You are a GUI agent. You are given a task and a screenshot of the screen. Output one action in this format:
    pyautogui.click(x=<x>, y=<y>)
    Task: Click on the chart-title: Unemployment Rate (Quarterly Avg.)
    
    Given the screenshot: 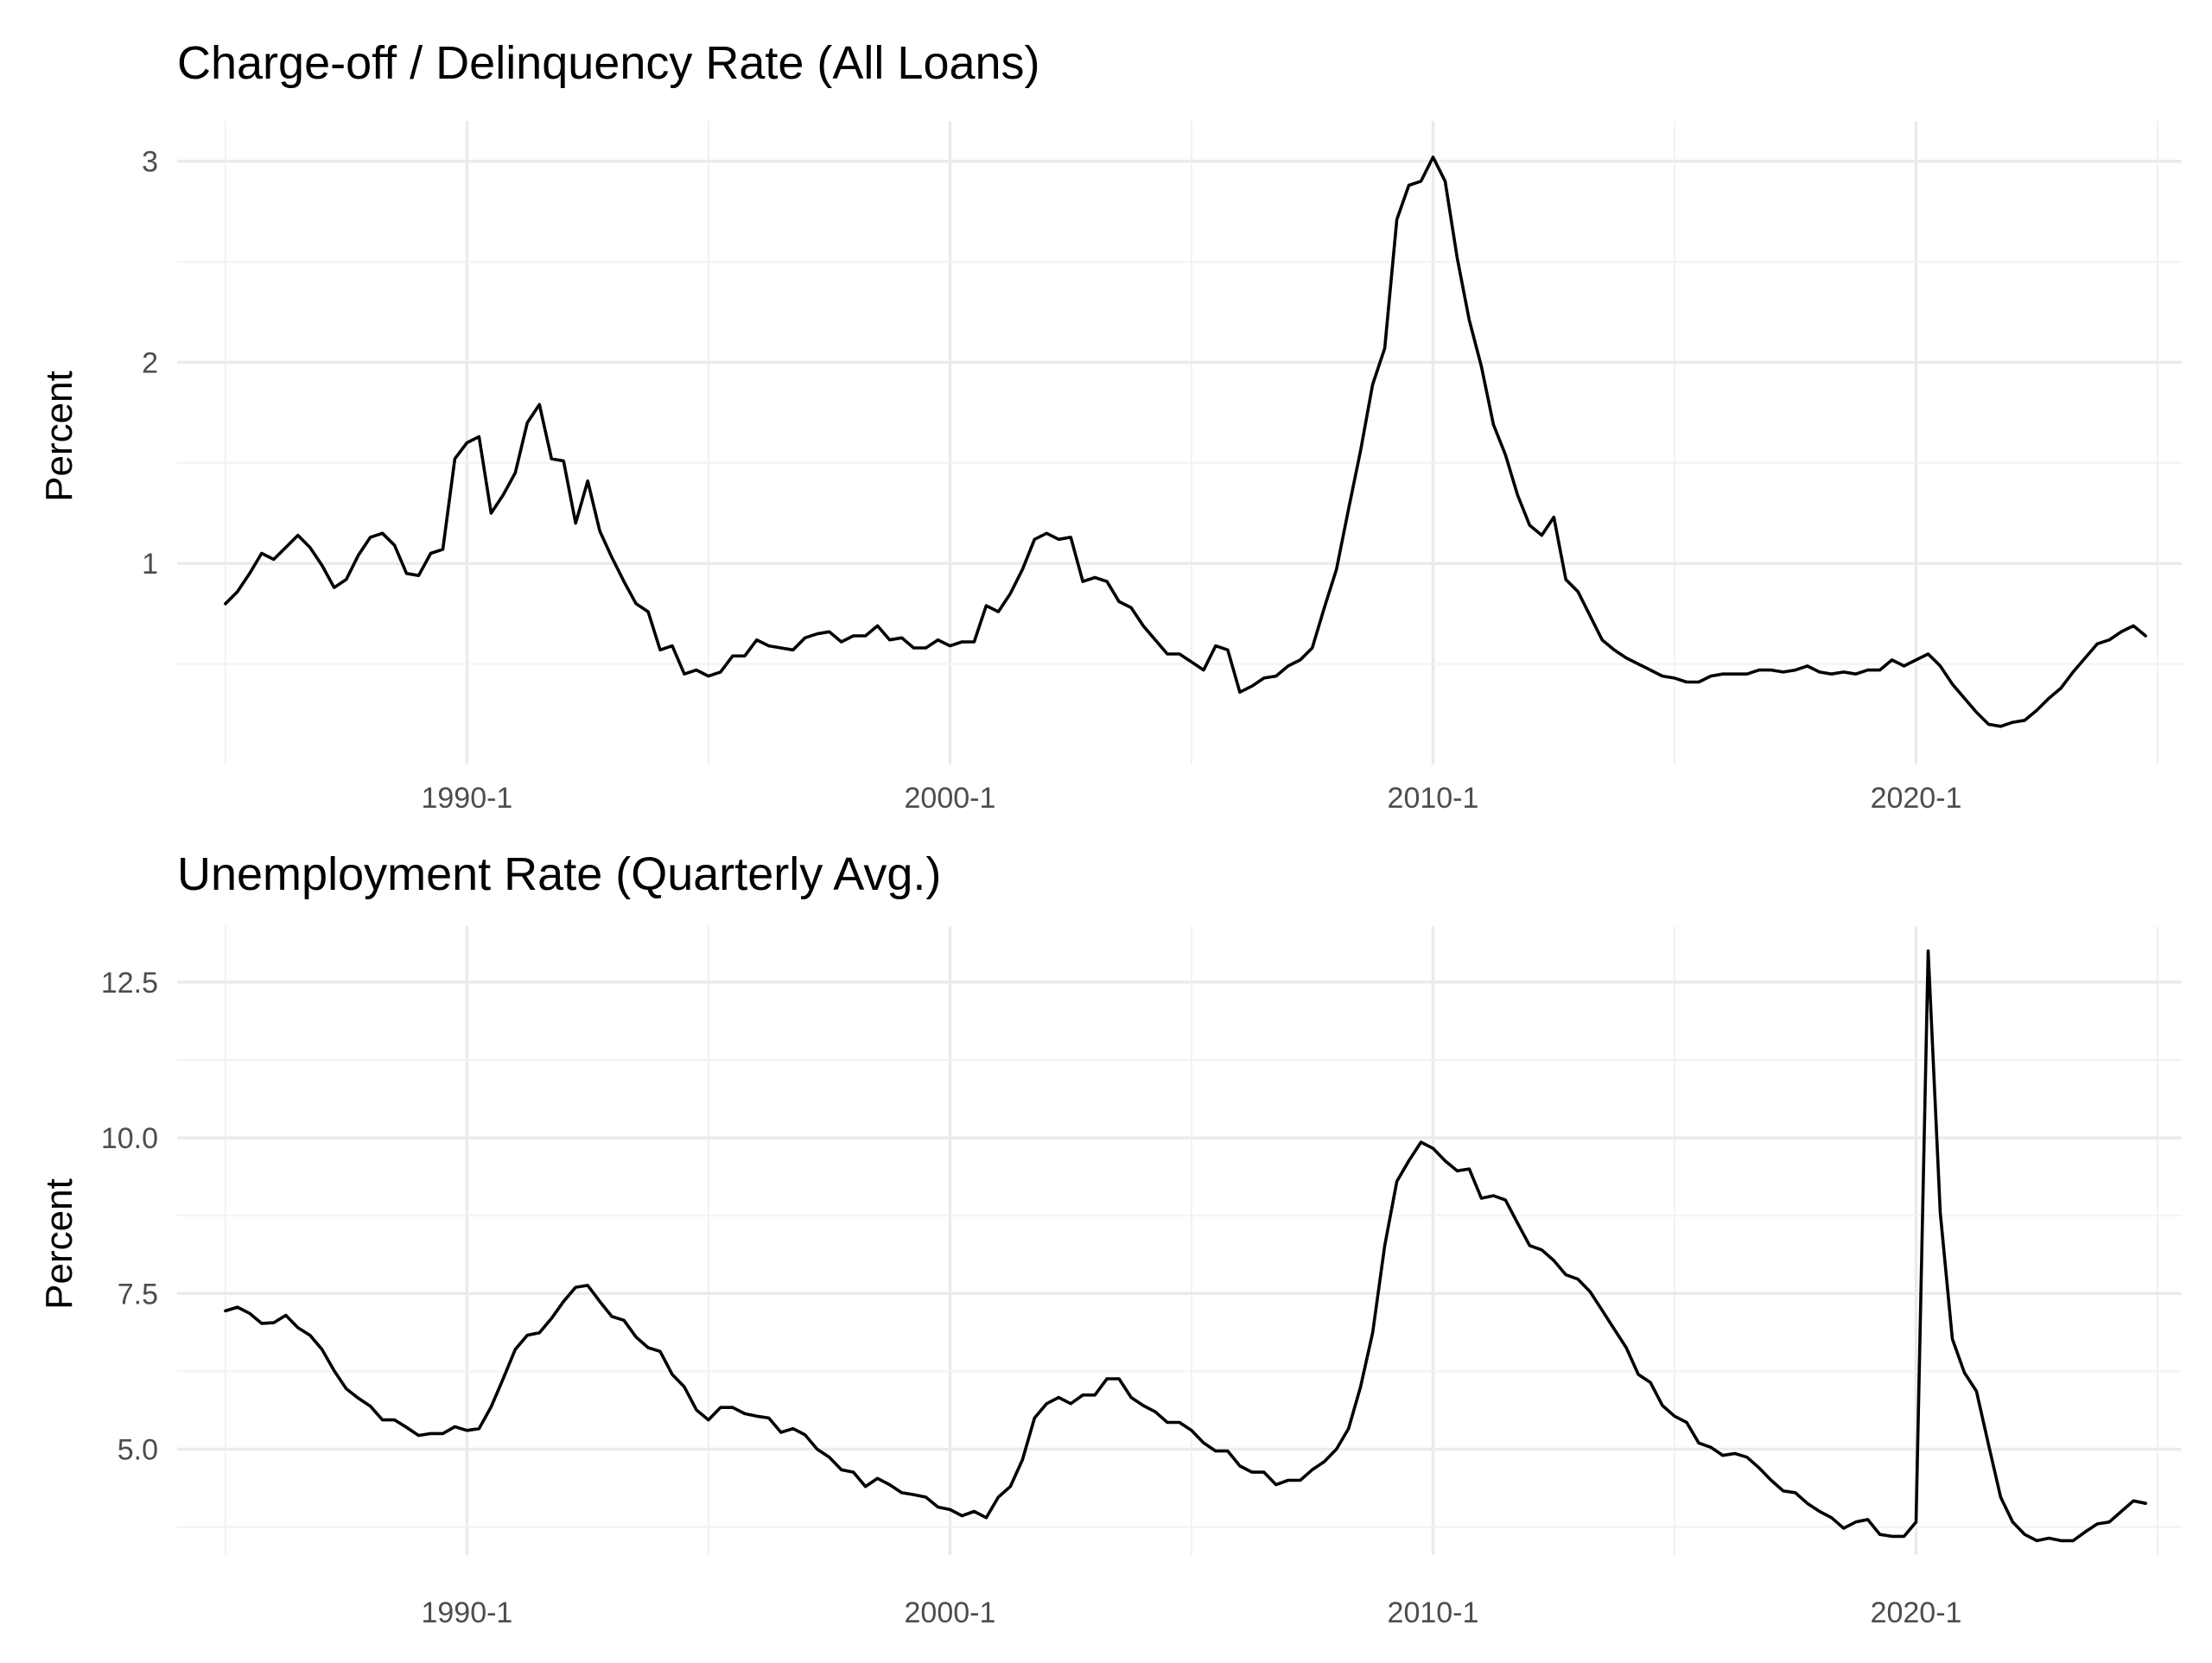 What is the action you would take?
    pyautogui.click(x=559, y=874)
    